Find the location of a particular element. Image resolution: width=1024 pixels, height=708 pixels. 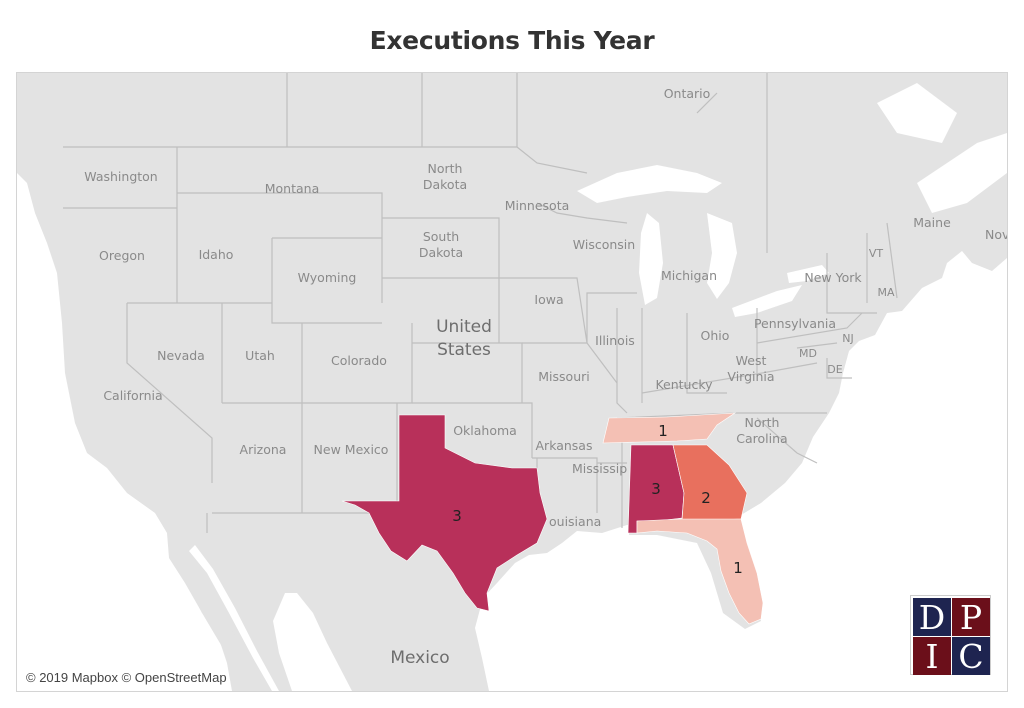

label-md: MD is located at coordinates (808, 353).